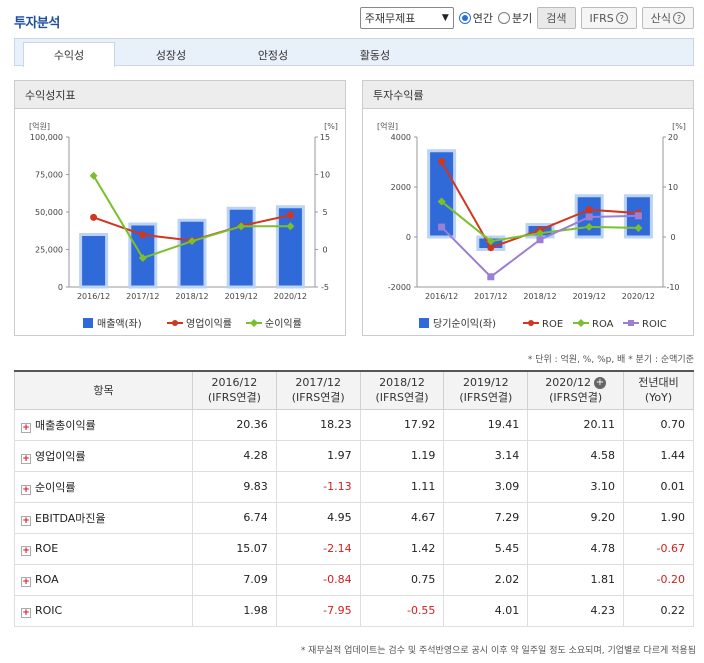 The image size is (704, 663). Describe the element at coordinates (556, 18) in the screenshot. I see `search-button: 검색` at that location.